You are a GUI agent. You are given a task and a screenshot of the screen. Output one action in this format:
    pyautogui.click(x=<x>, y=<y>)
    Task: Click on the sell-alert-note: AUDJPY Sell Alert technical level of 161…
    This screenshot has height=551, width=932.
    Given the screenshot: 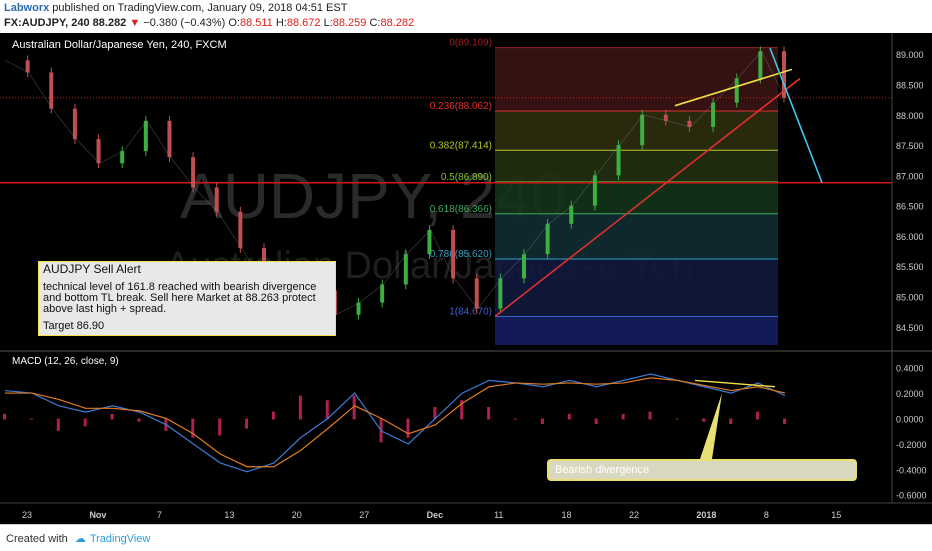 What is the action you would take?
    pyautogui.click(x=187, y=298)
    